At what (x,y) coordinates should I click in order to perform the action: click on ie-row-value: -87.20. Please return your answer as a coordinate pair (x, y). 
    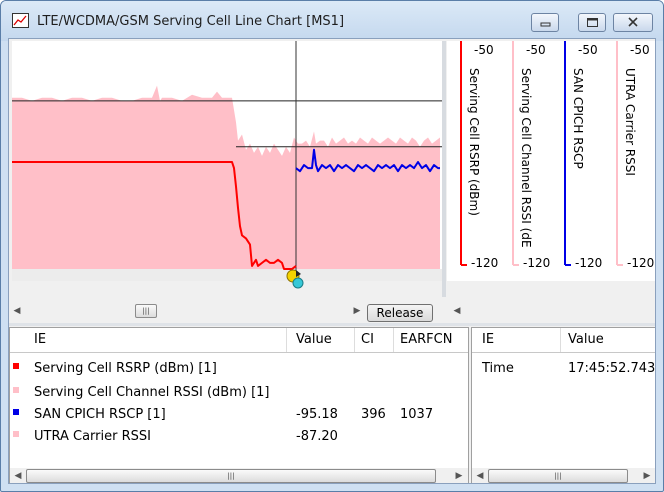
    Looking at the image, I should click on (317, 436).